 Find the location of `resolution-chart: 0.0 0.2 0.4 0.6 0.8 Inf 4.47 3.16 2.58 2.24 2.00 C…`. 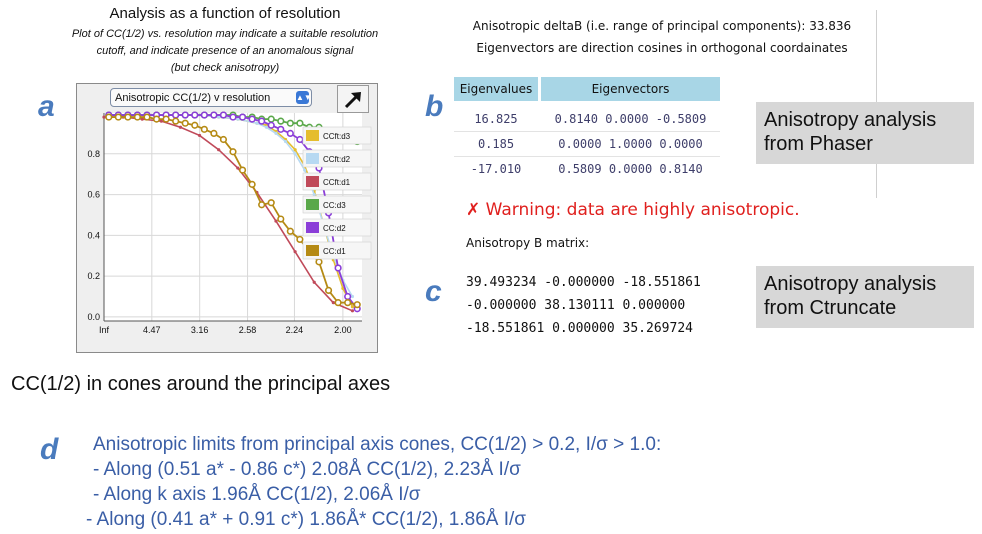

resolution-chart: 0.0 0.2 0.4 0.6 0.8 Inf 4.47 3.16 2.58 2.24 2.00 C… is located at coordinates (229, 223).